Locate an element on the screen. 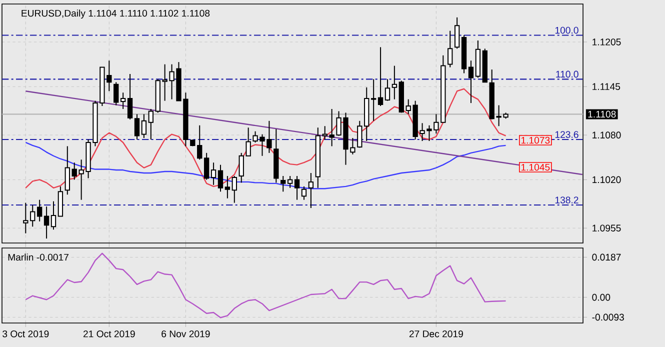 This screenshot has width=665, height=347. annotation: 138.2 is located at coordinates (566, 200).